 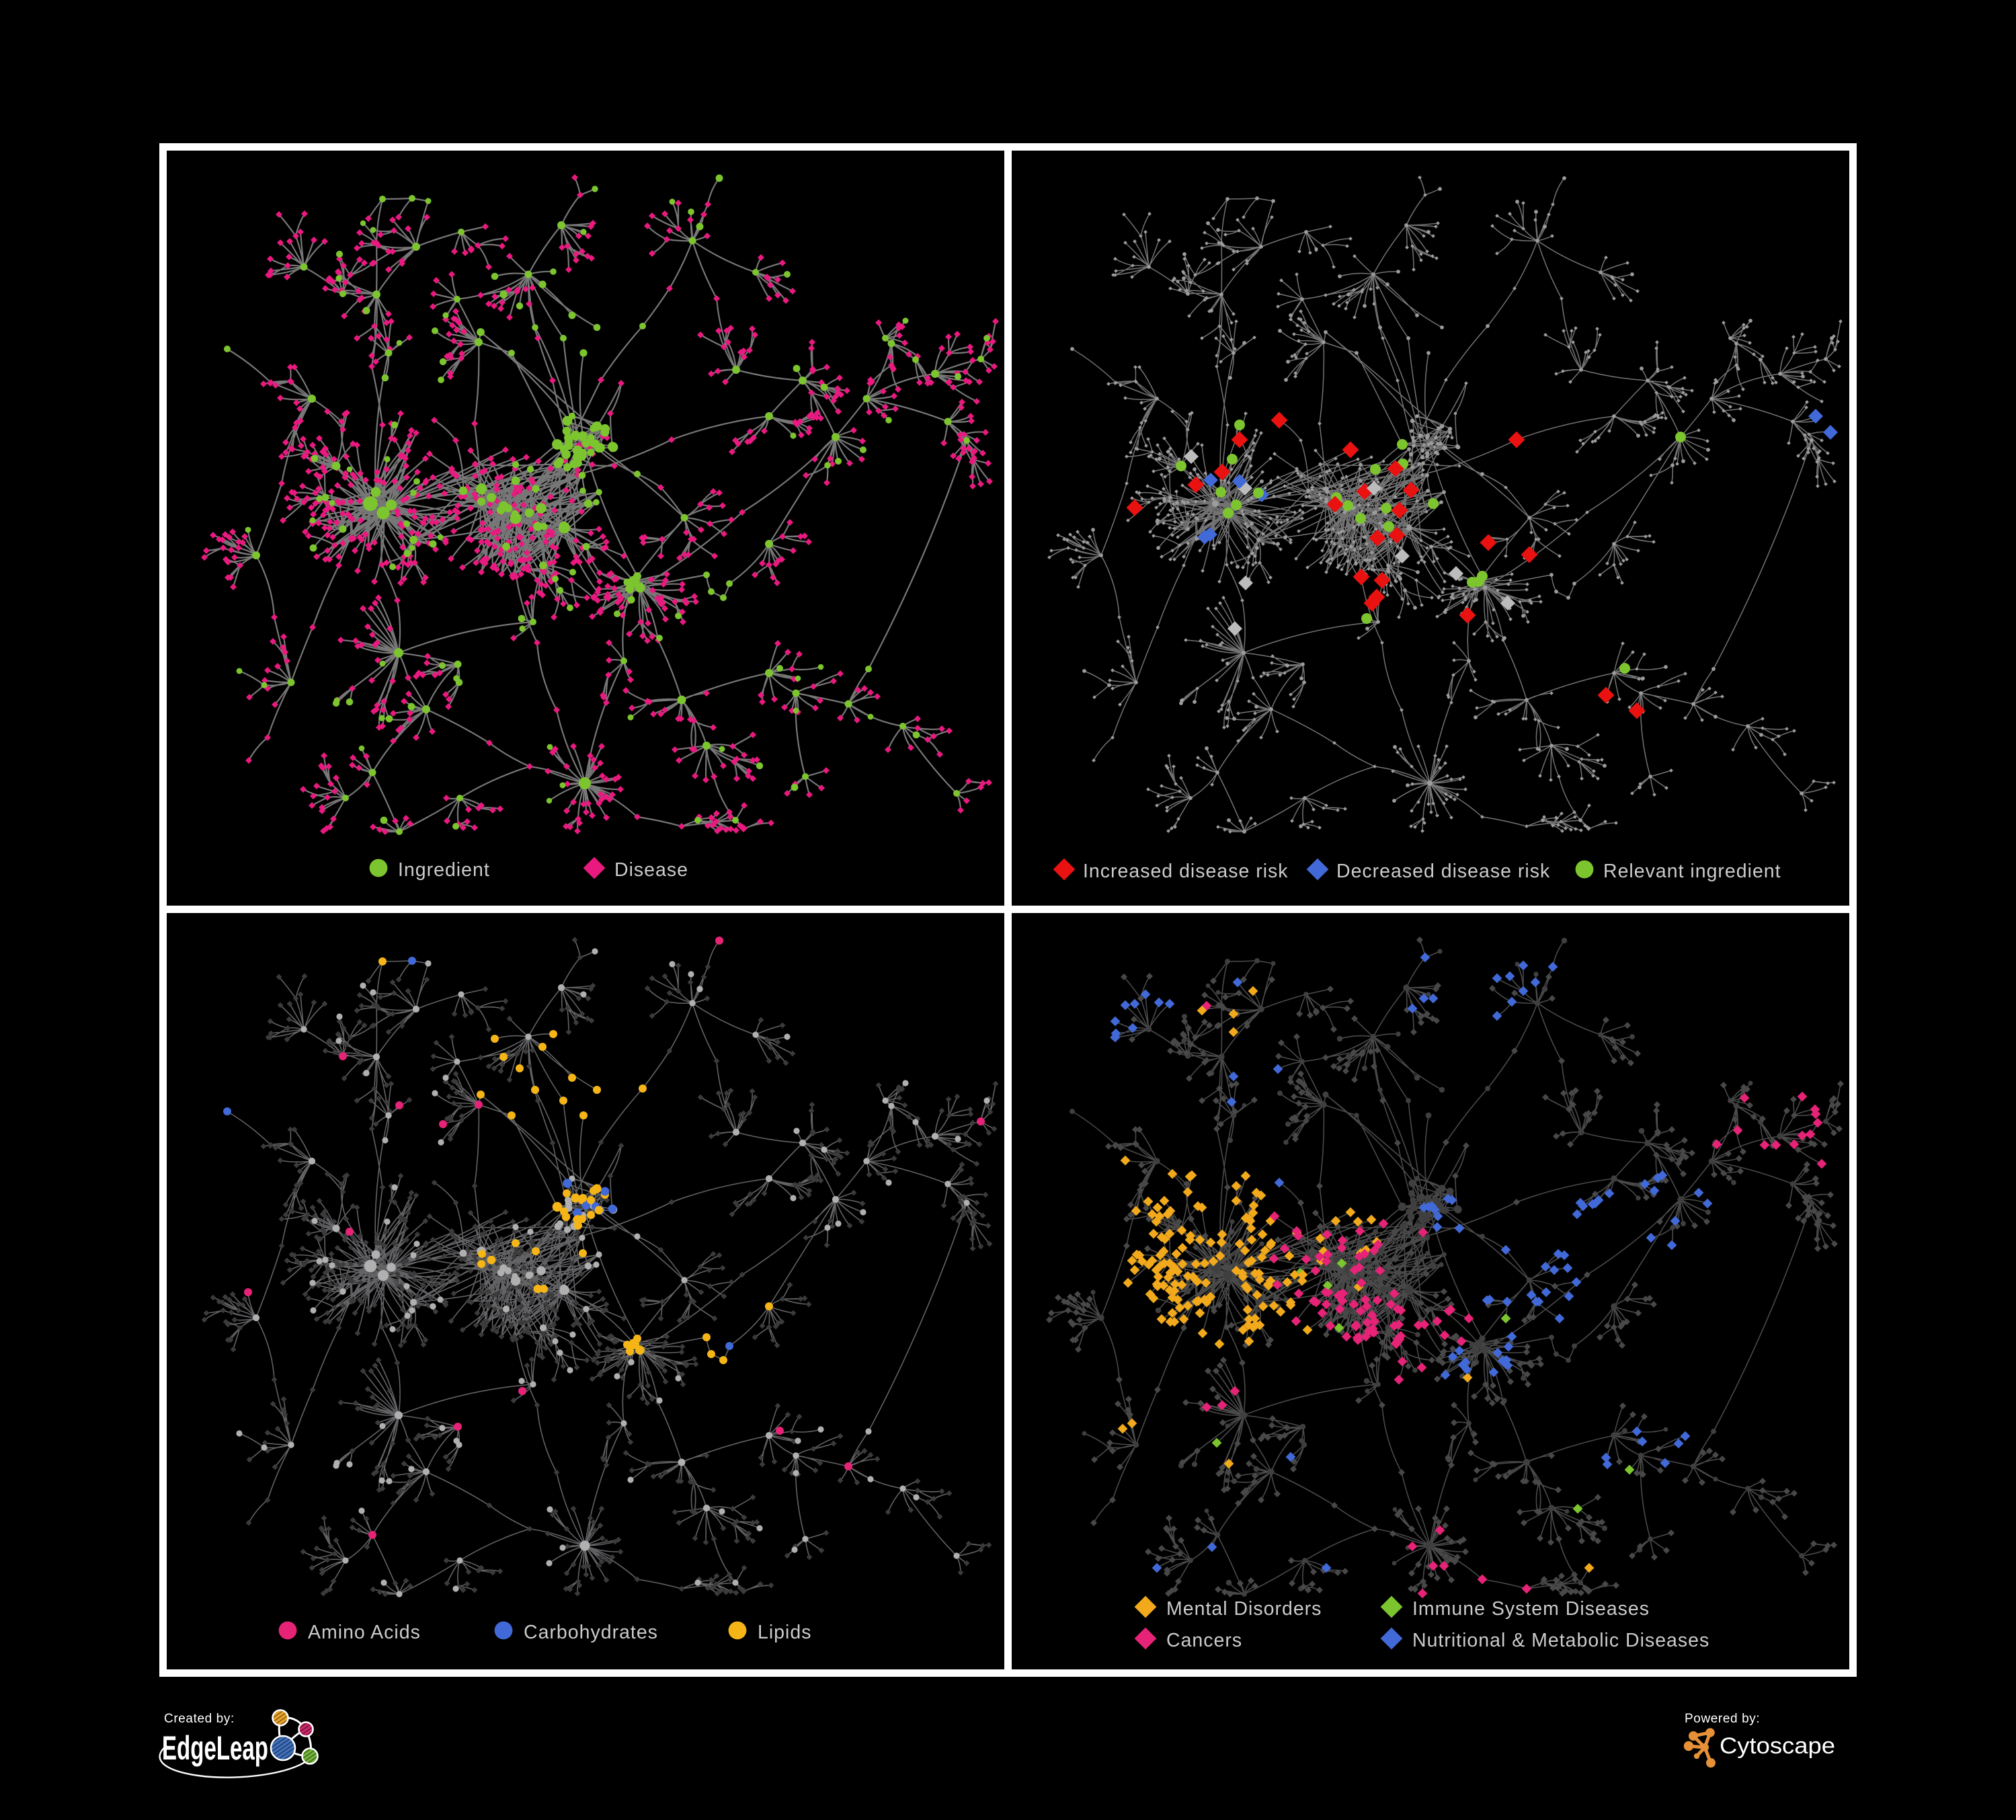 I want to click on svg-text: Amino Acids, so click(x=364, y=1632).